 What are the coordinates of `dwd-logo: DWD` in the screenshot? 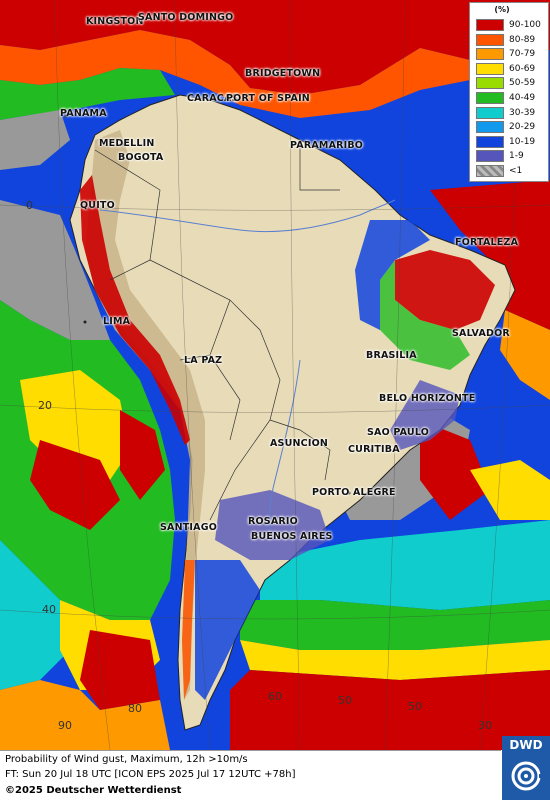 It's located at (526, 768).